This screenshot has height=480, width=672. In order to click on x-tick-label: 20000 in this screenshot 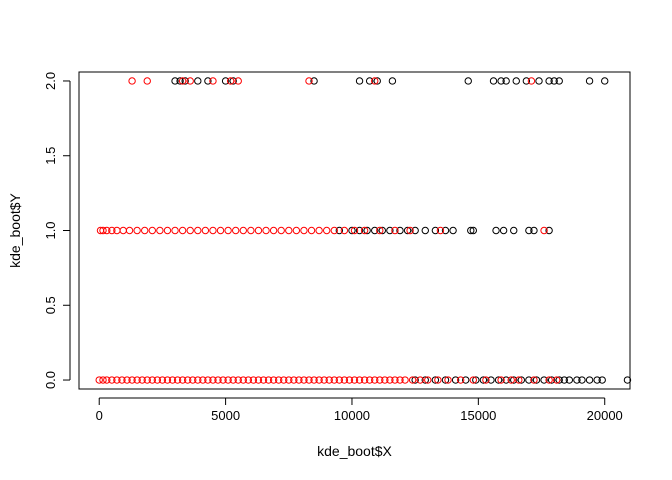, I will do `click(605, 415)`.